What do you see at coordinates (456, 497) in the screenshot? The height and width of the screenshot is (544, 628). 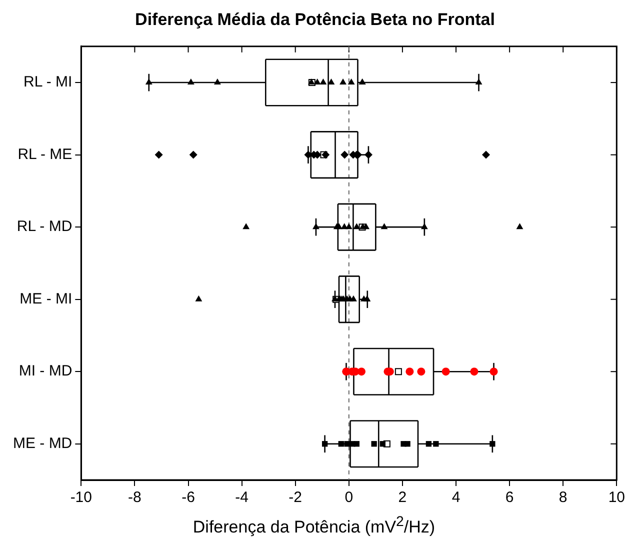 I see `x-tick-label: 4` at bounding box center [456, 497].